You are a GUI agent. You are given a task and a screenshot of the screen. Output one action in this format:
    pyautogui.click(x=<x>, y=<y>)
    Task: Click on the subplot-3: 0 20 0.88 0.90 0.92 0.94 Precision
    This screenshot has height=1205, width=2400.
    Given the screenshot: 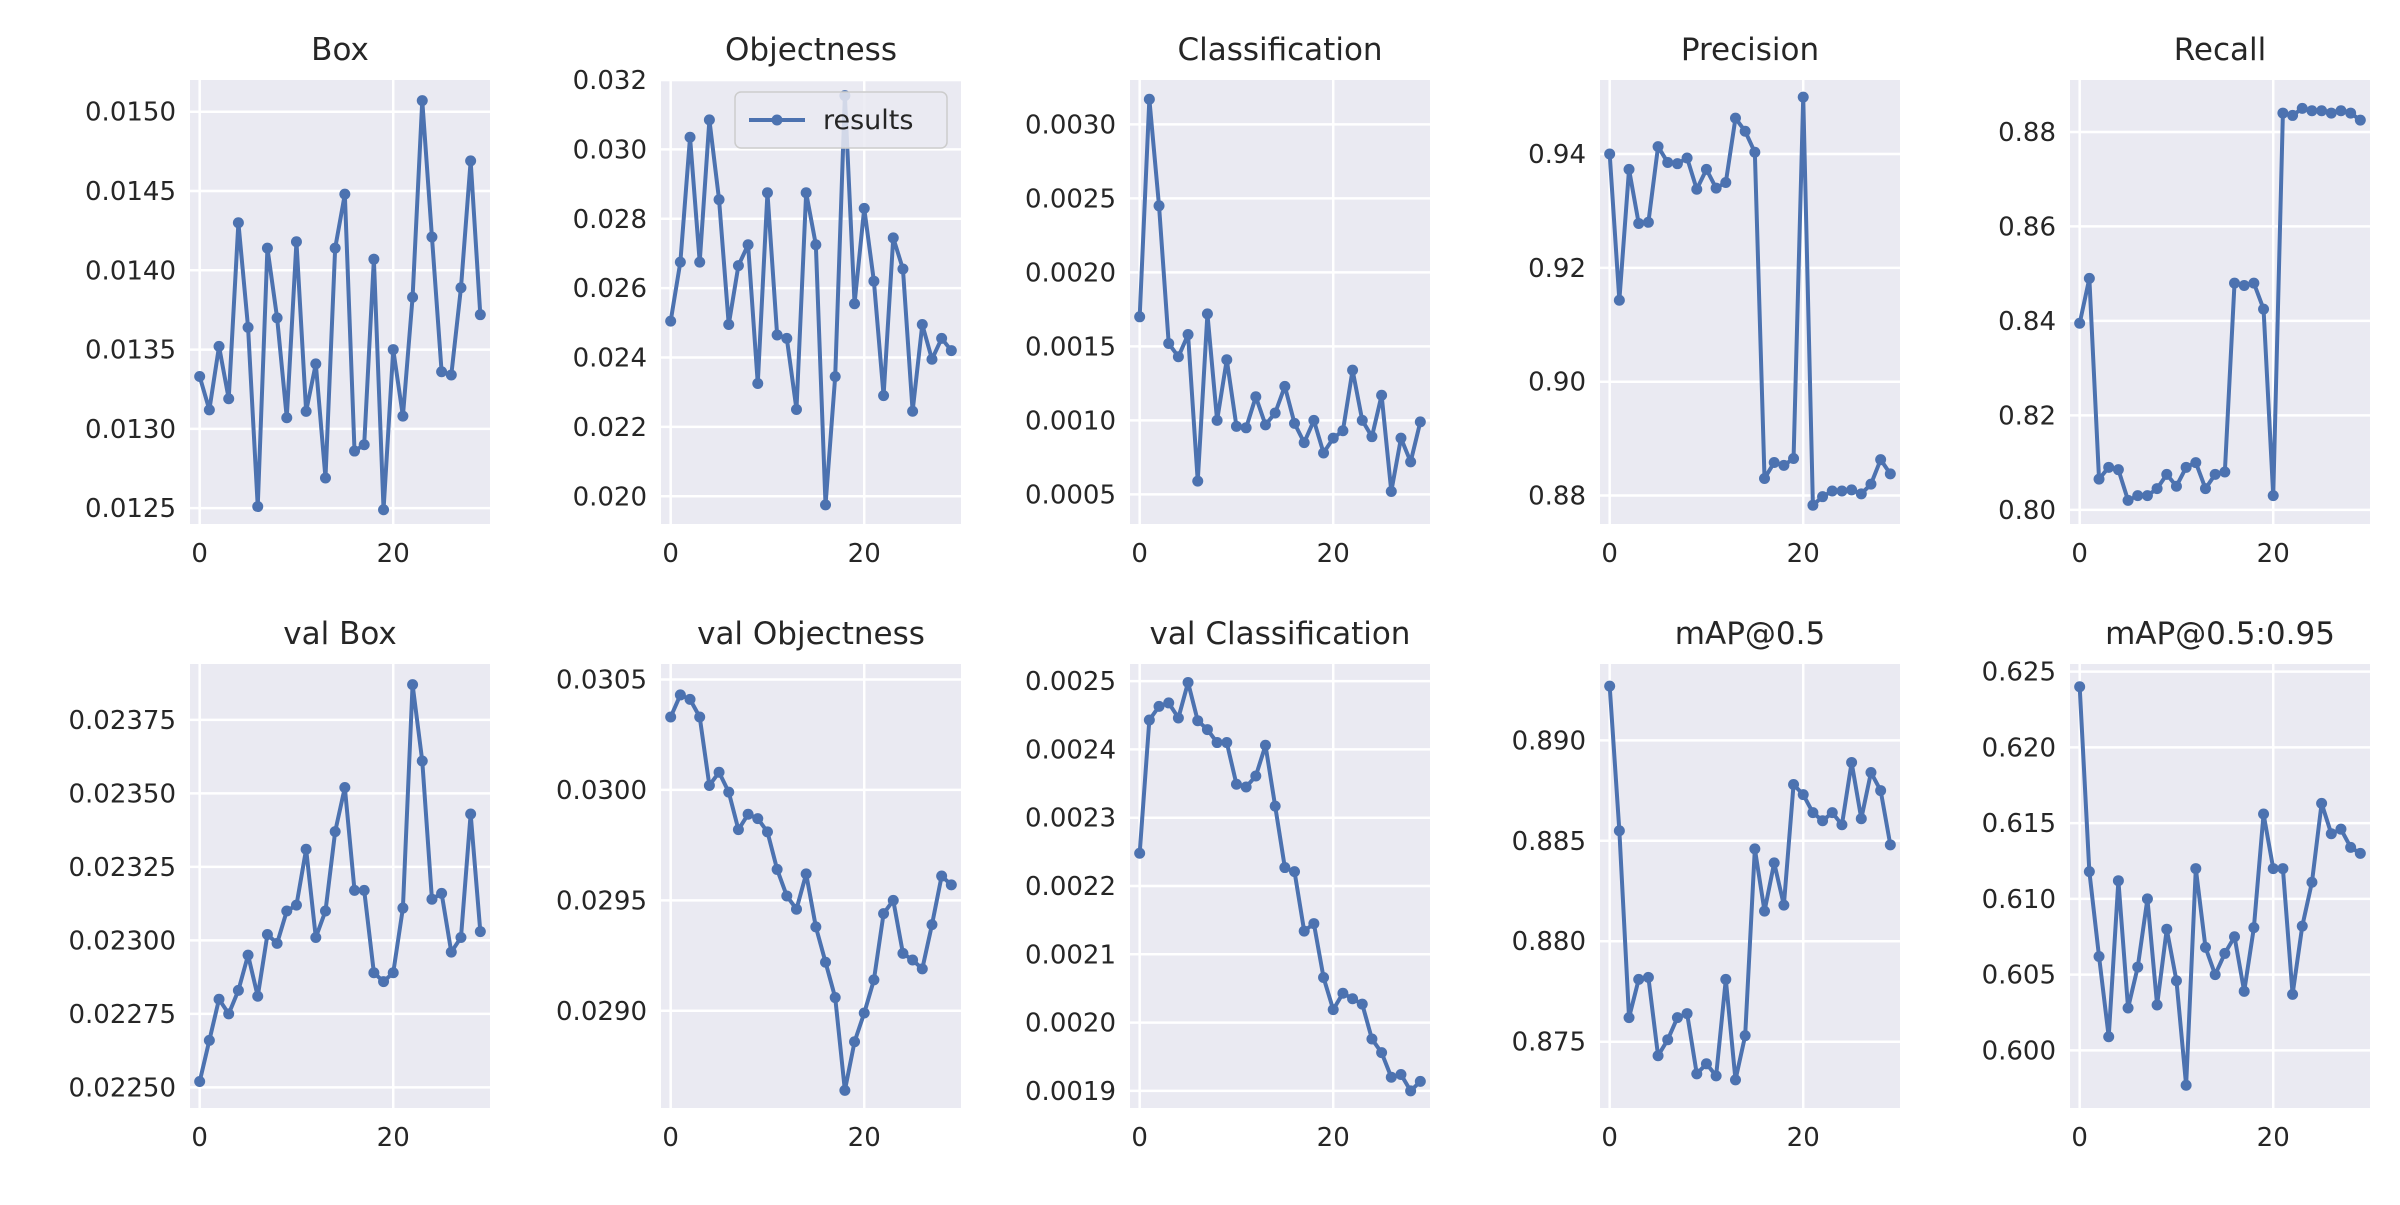 What is the action you would take?
    pyautogui.click(x=1714, y=300)
    